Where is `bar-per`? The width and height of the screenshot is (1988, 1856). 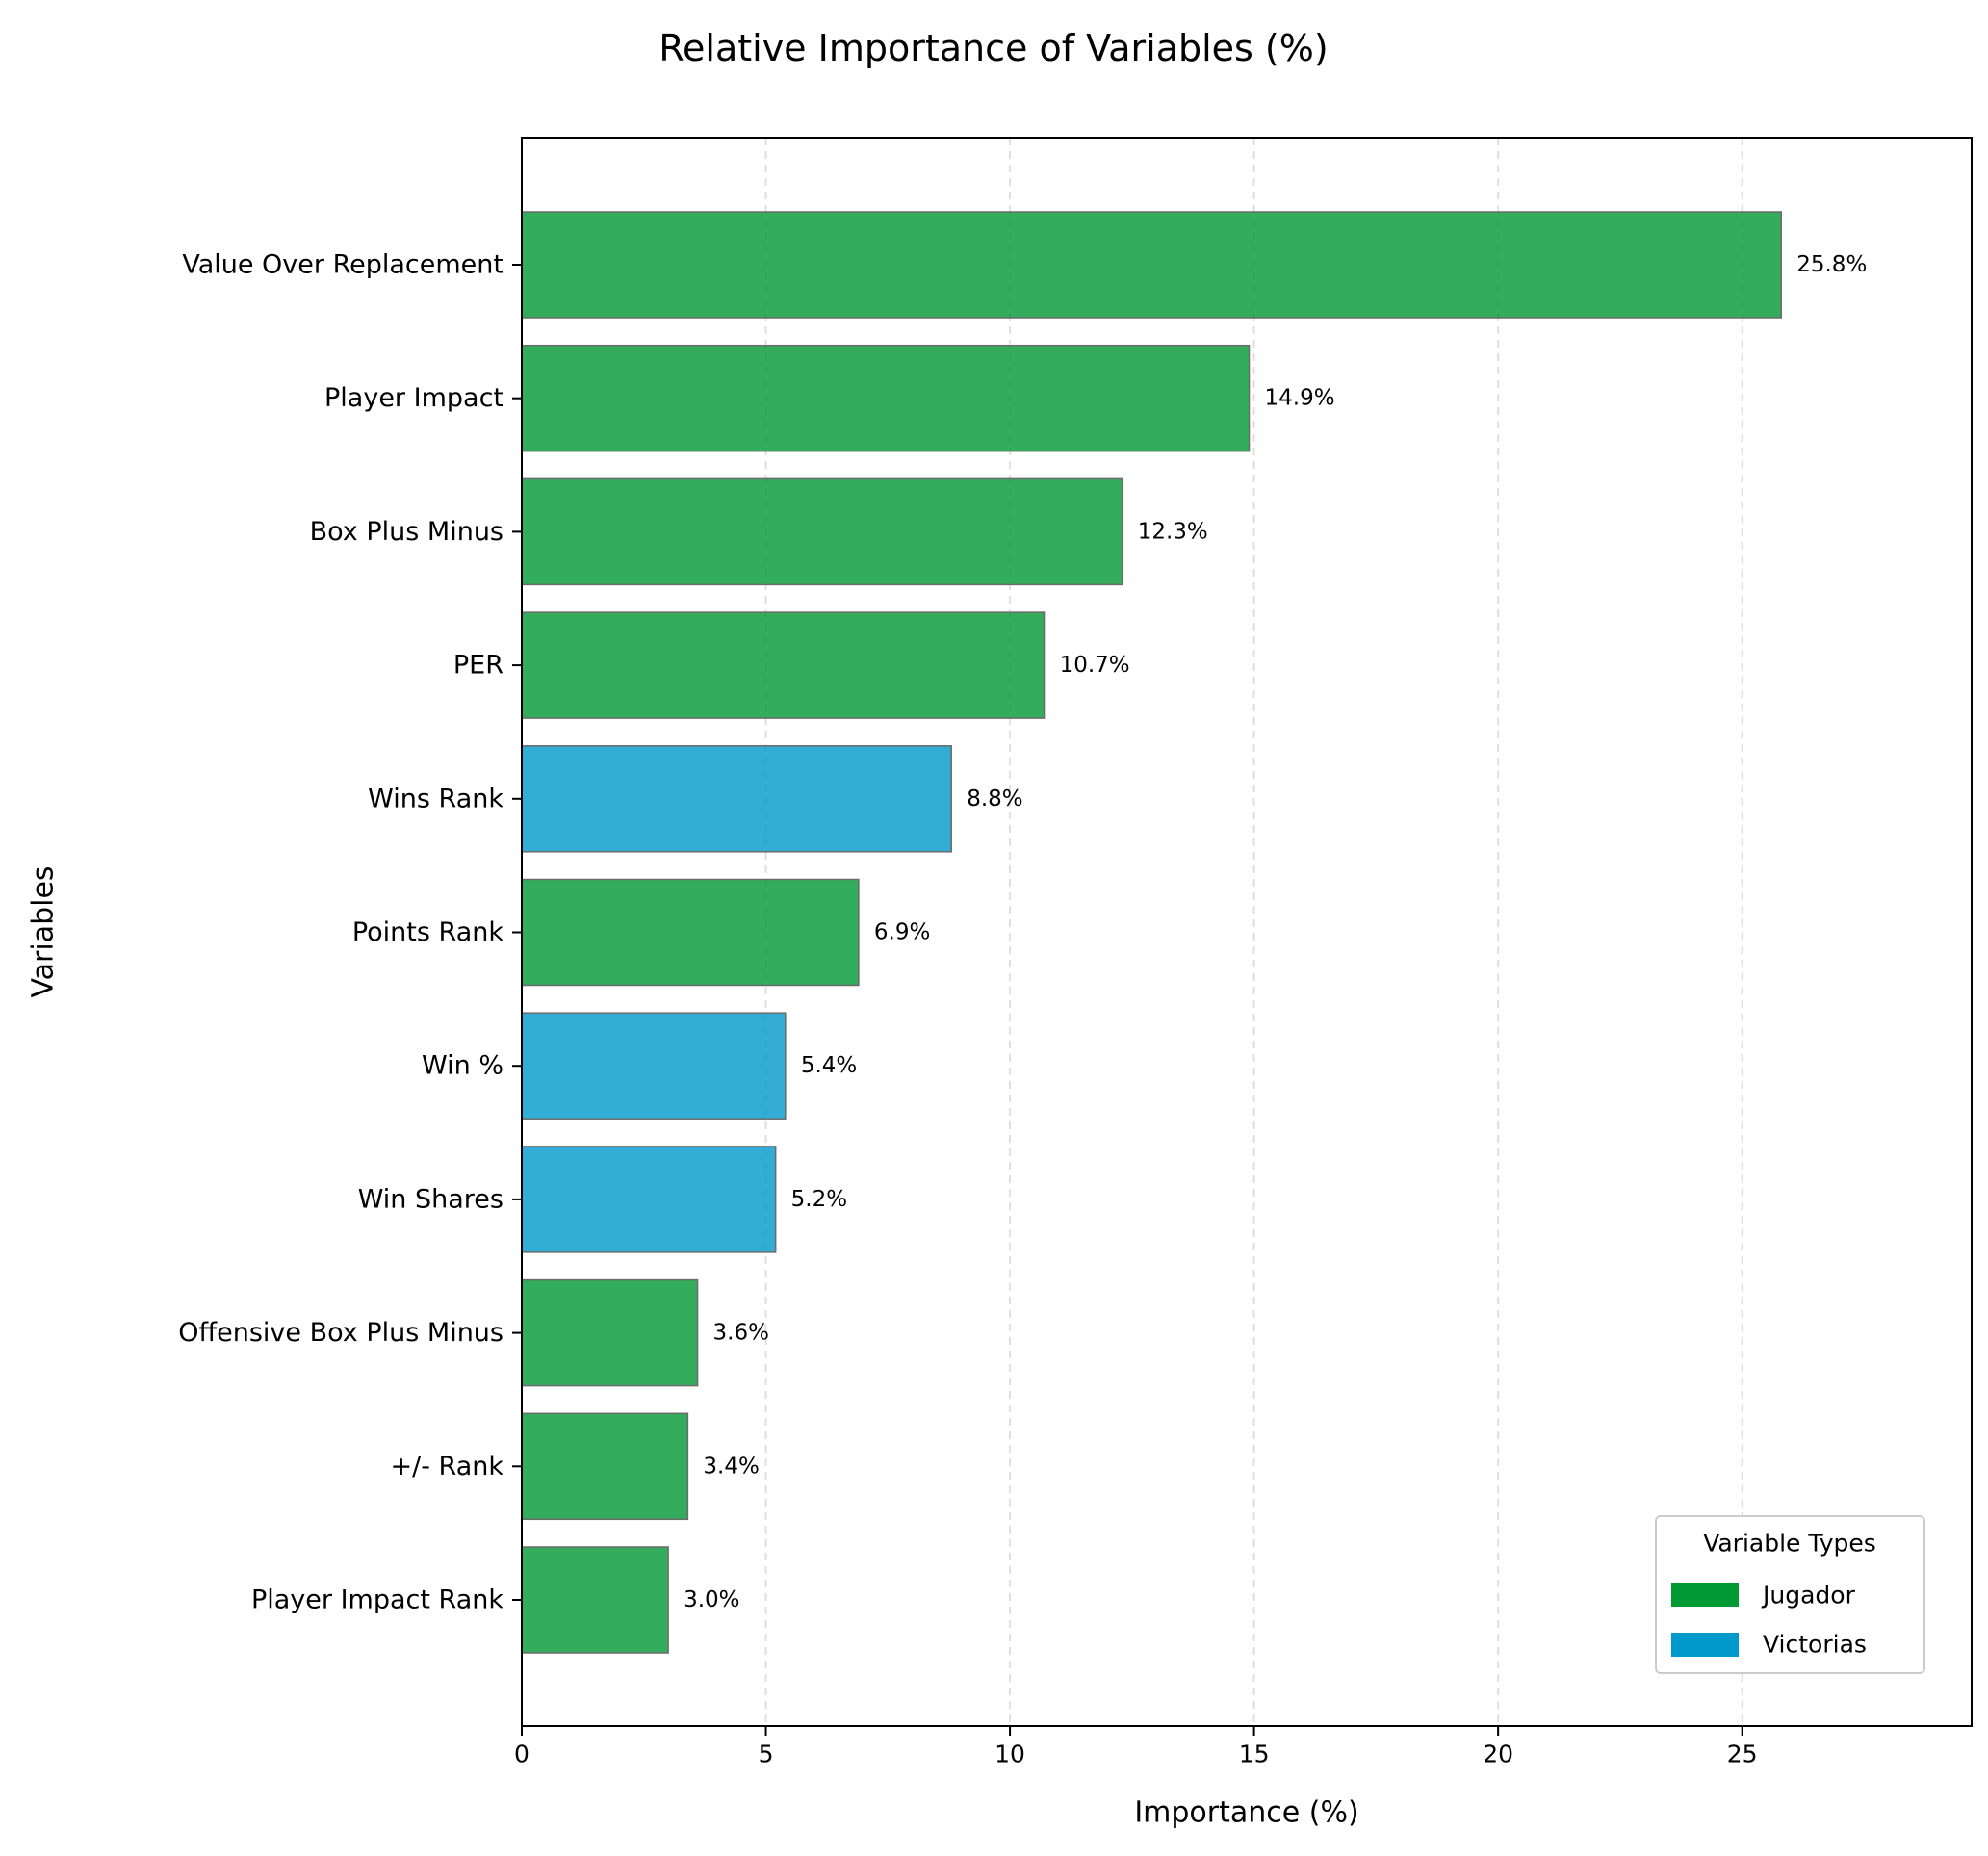 bar-per is located at coordinates (783, 665).